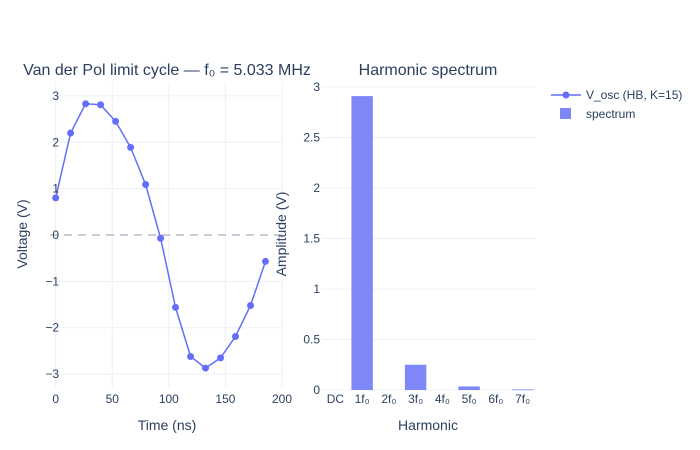 Image resolution: width=700 pixels, height=450 pixels. What do you see at coordinates (566, 95) in the screenshot?
I see `legend-marker-swatch` at bounding box center [566, 95].